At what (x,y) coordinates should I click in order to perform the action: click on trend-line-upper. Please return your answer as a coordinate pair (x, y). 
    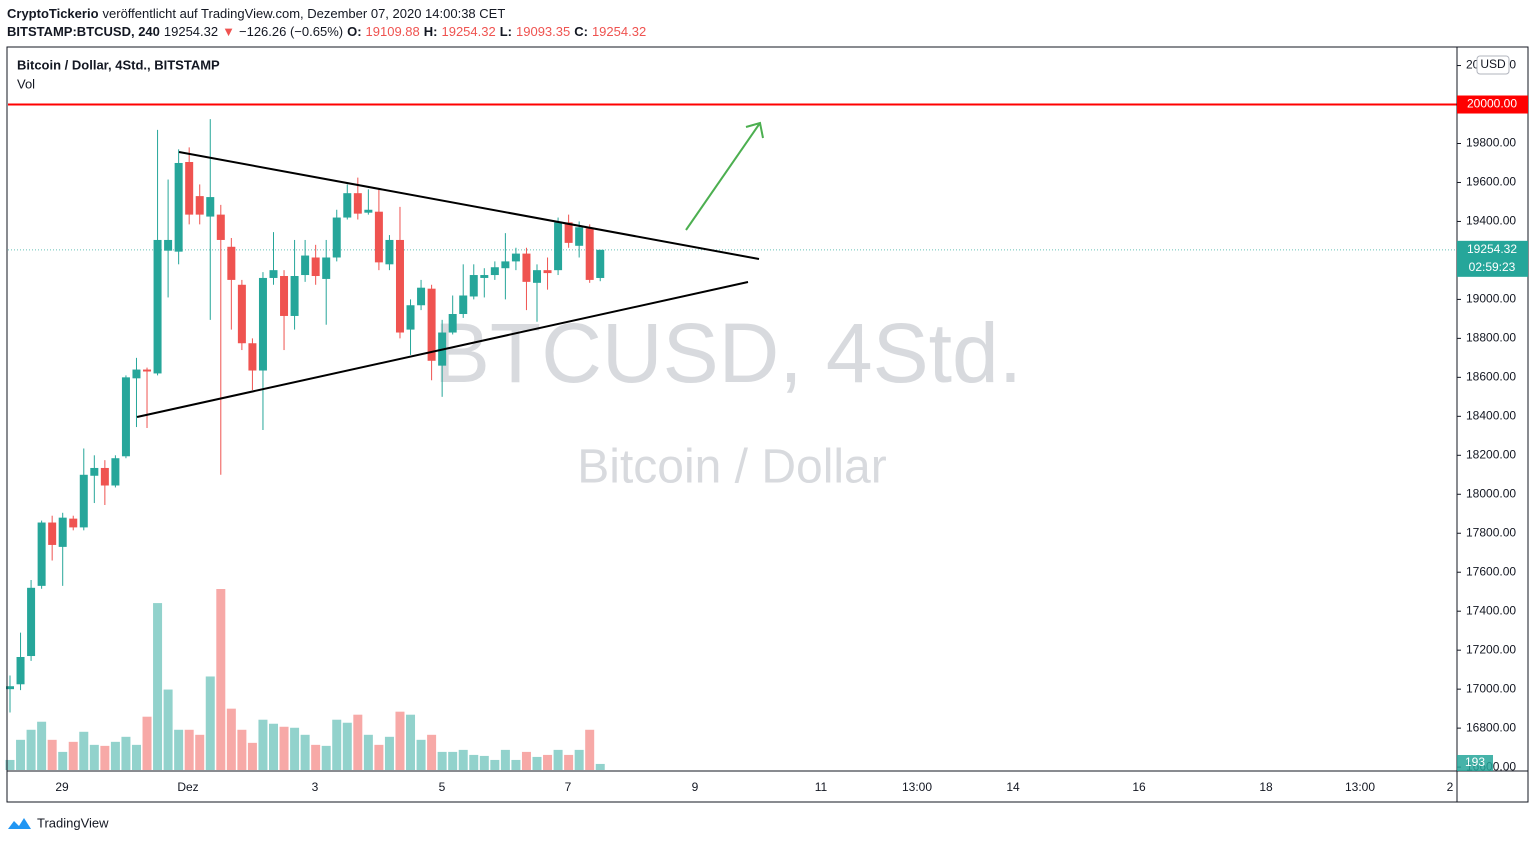
    Looking at the image, I should click on (469, 205).